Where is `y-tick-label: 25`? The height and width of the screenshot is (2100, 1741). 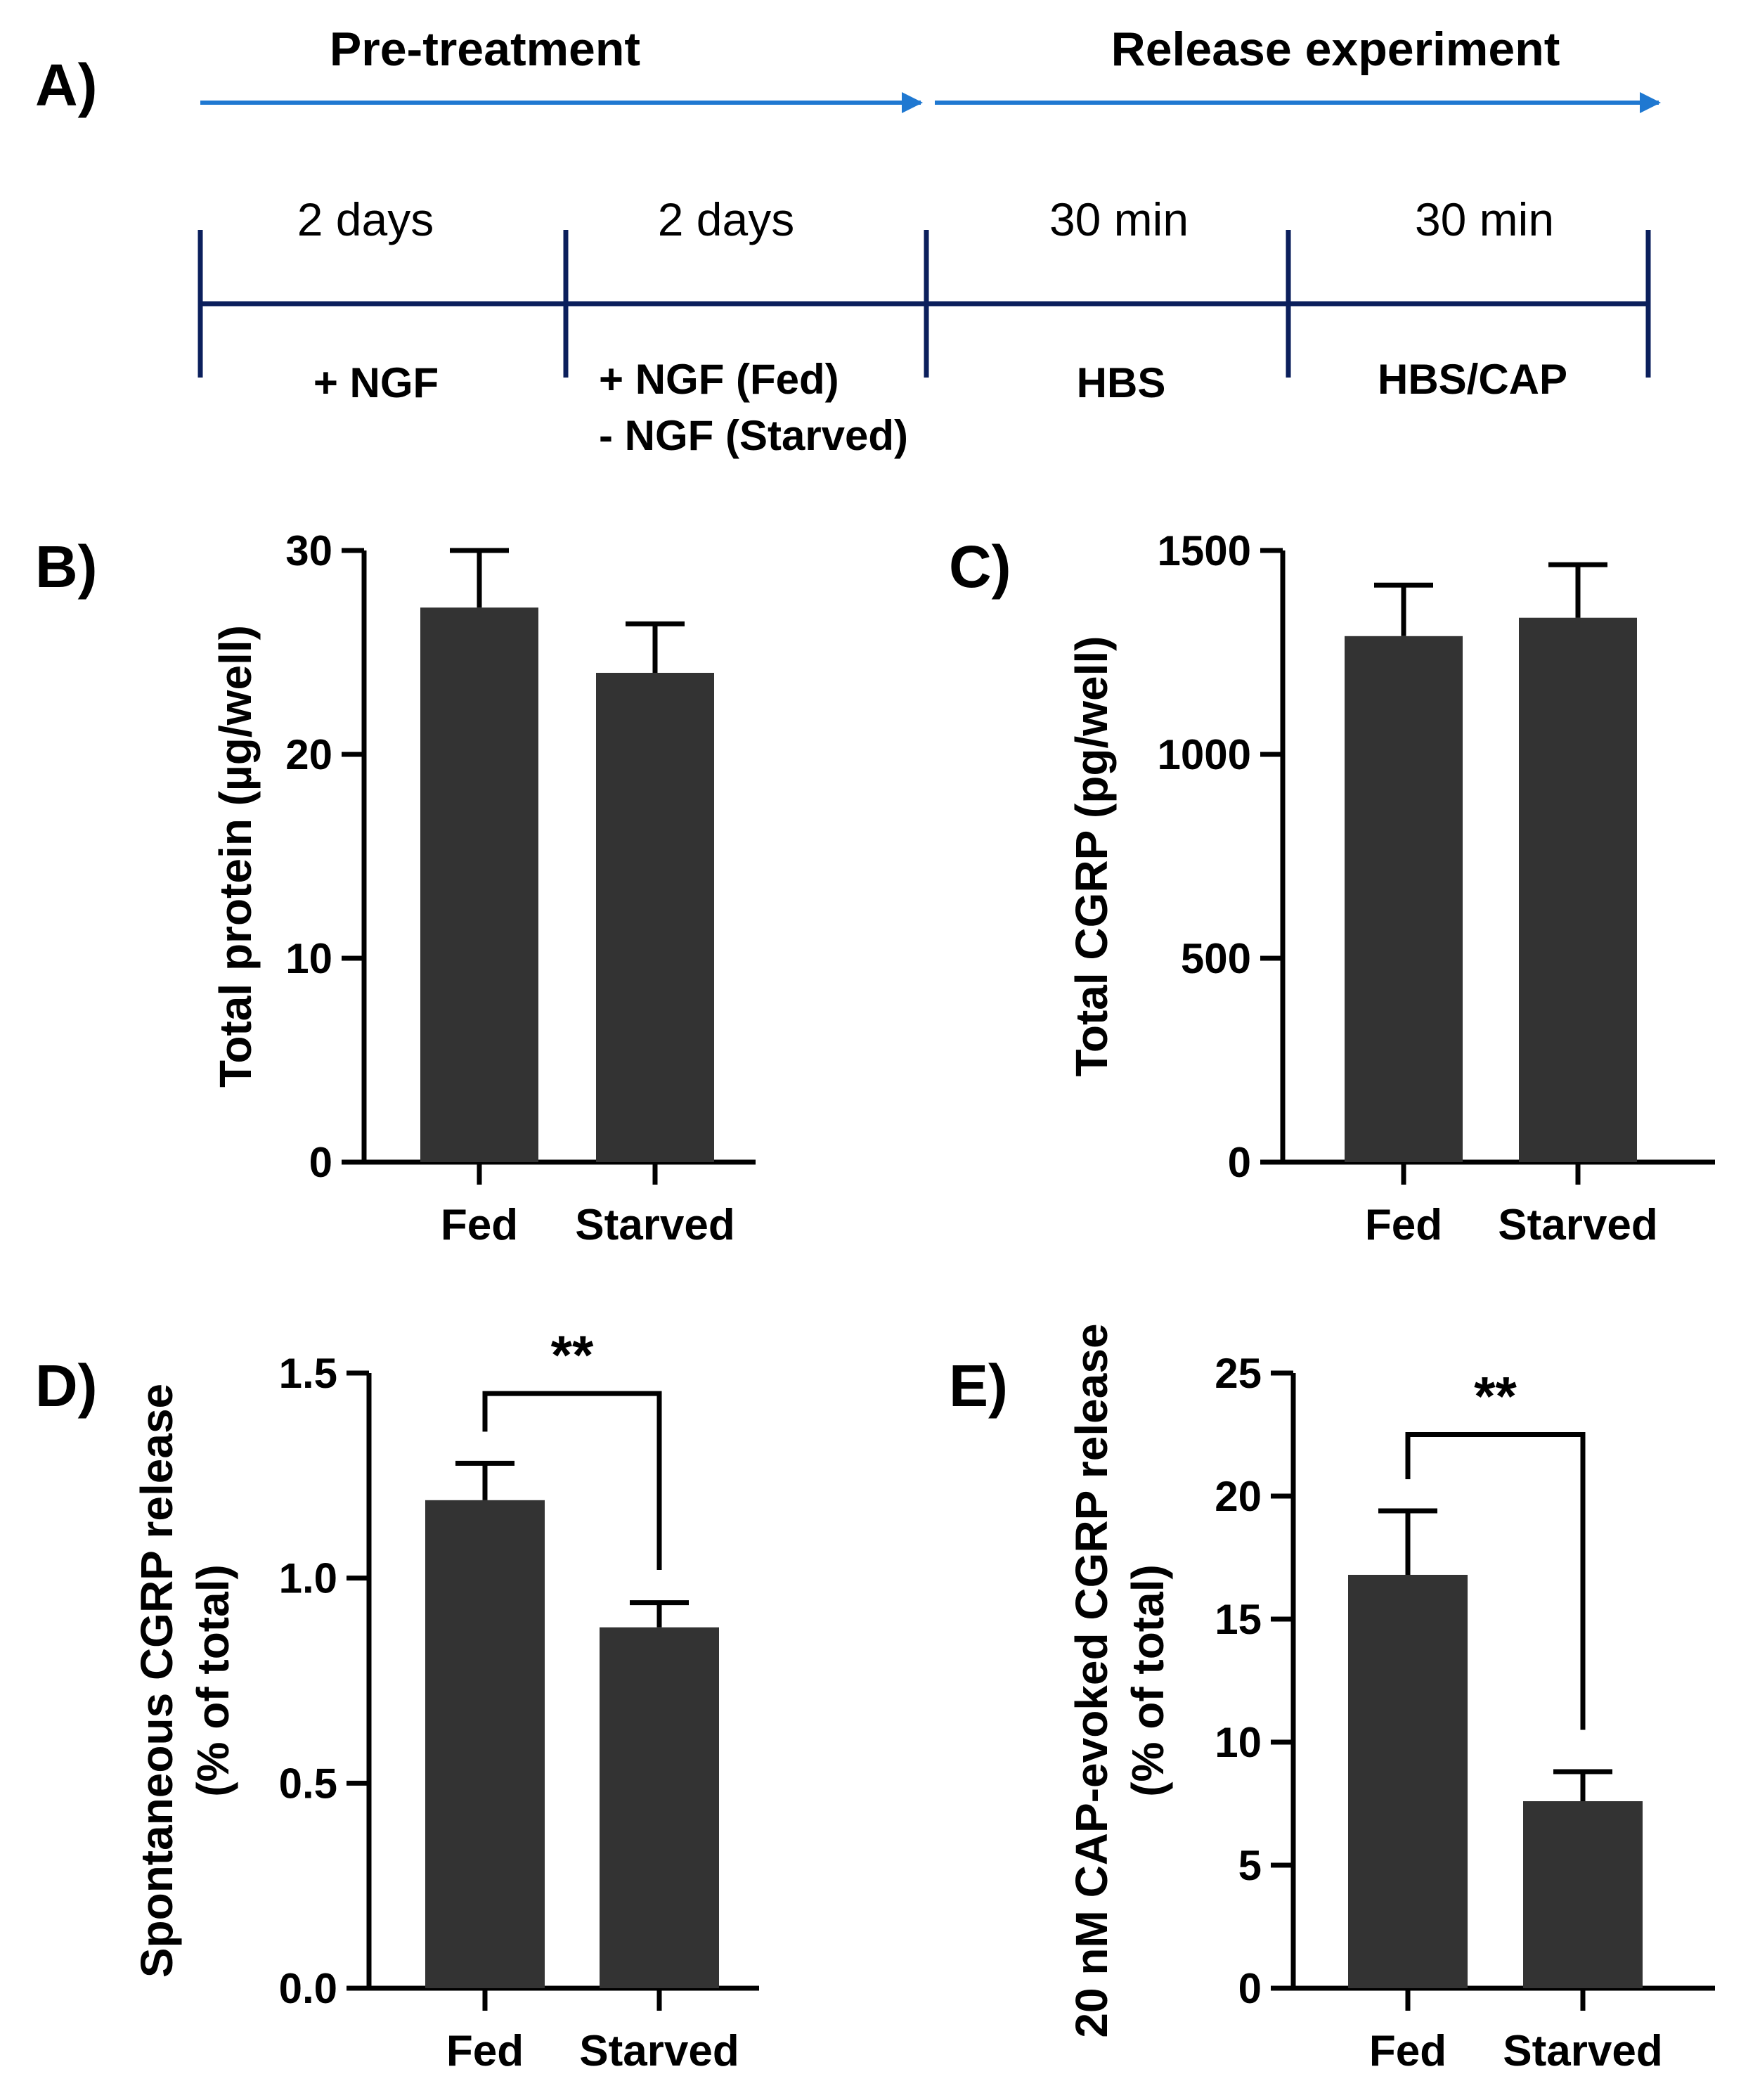
y-tick-label: 25 is located at coordinates (1238, 1373).